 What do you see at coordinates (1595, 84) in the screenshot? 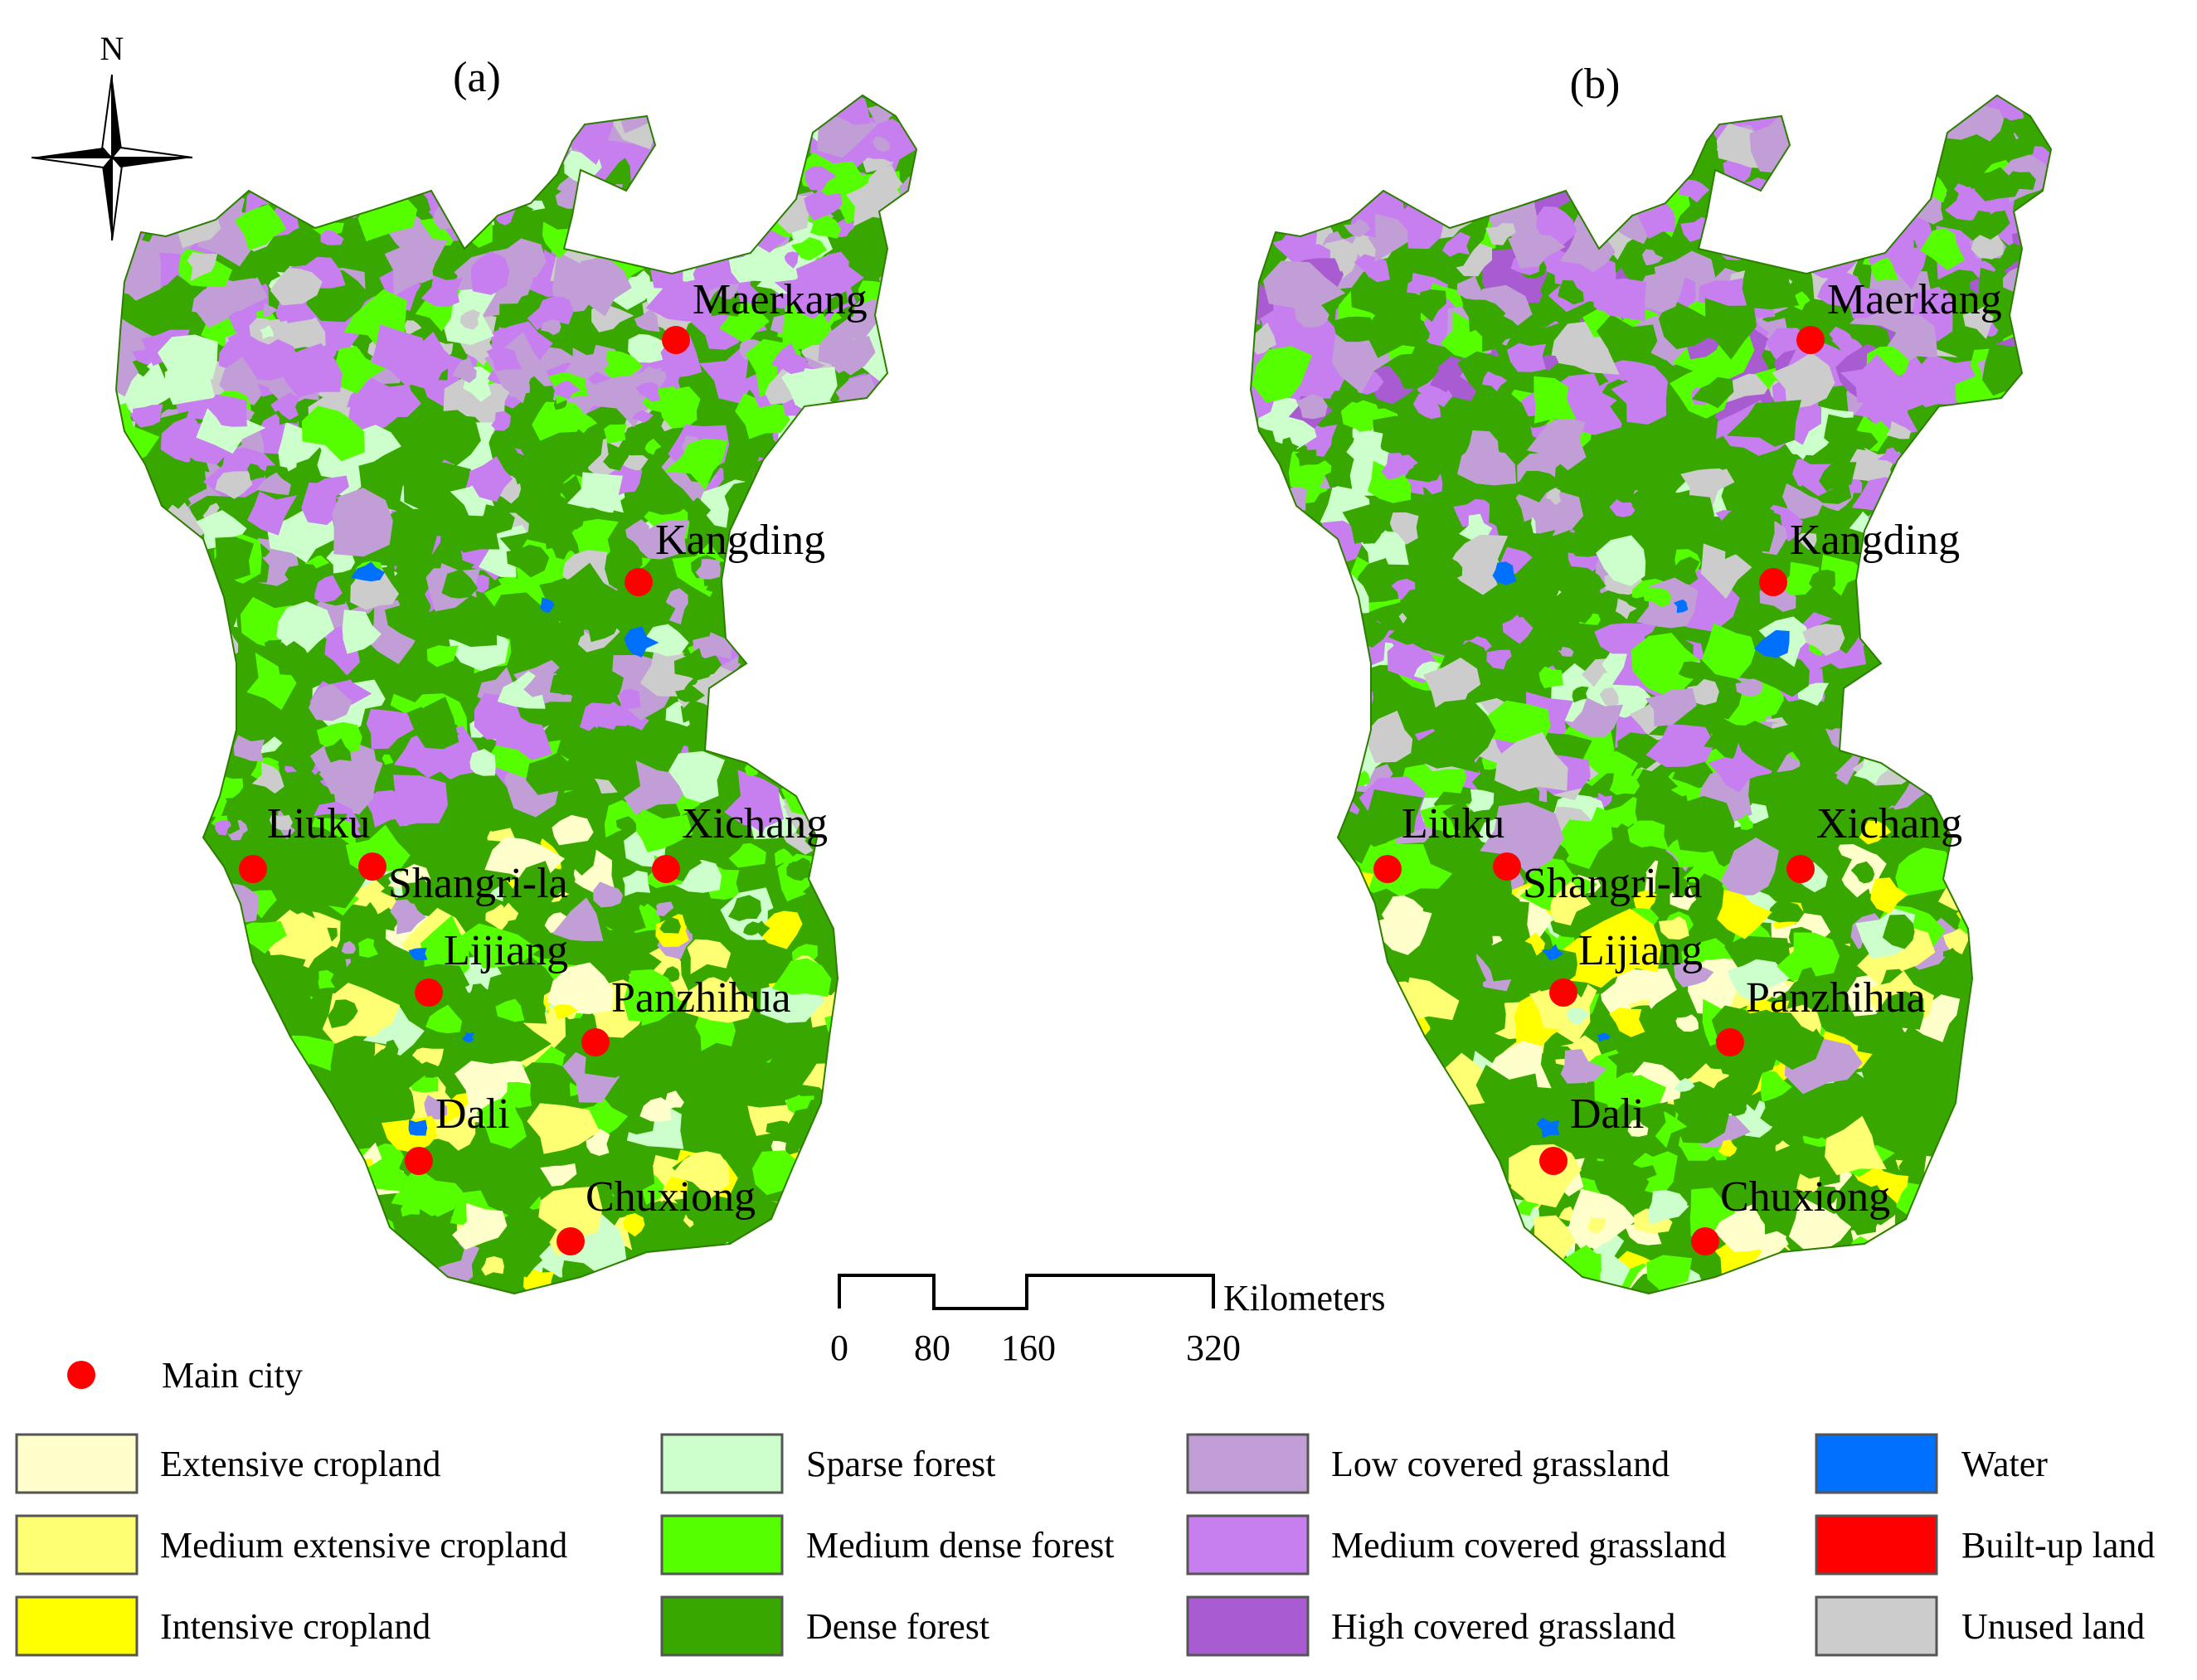
I see `panel-label: (b)` at bounding box center [1595, 84].